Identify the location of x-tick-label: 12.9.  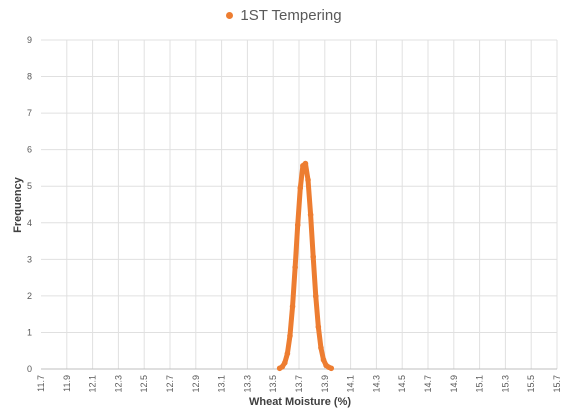
(196, 384).